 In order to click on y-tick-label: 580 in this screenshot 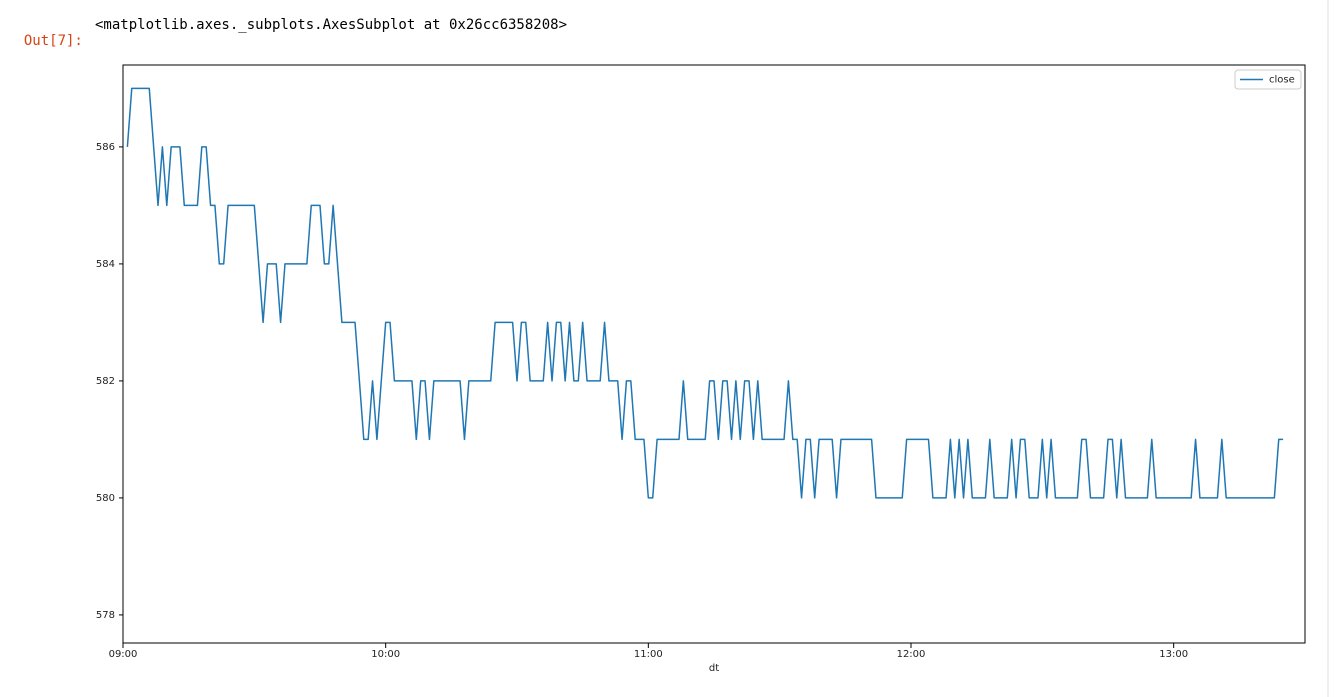, I will do `click(105, 498)`.